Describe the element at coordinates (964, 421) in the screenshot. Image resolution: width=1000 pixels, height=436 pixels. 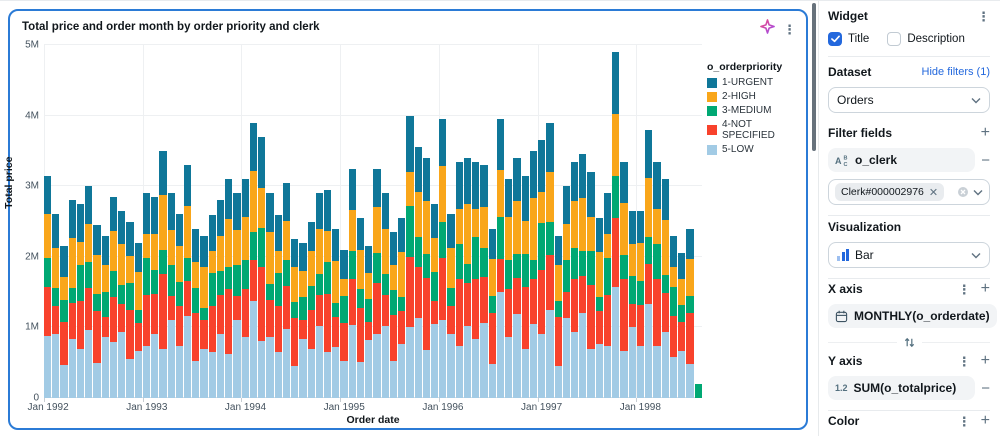
I see `color-kebab-icon: ⋮` at that location.